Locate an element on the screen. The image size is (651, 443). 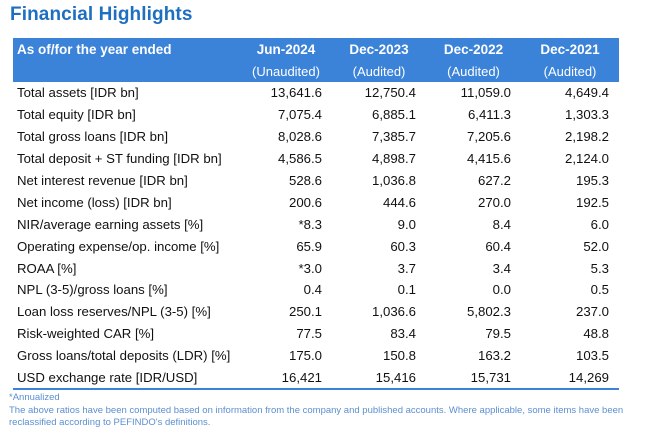
row-value: 16,421 is located at coordinates (286, 378).